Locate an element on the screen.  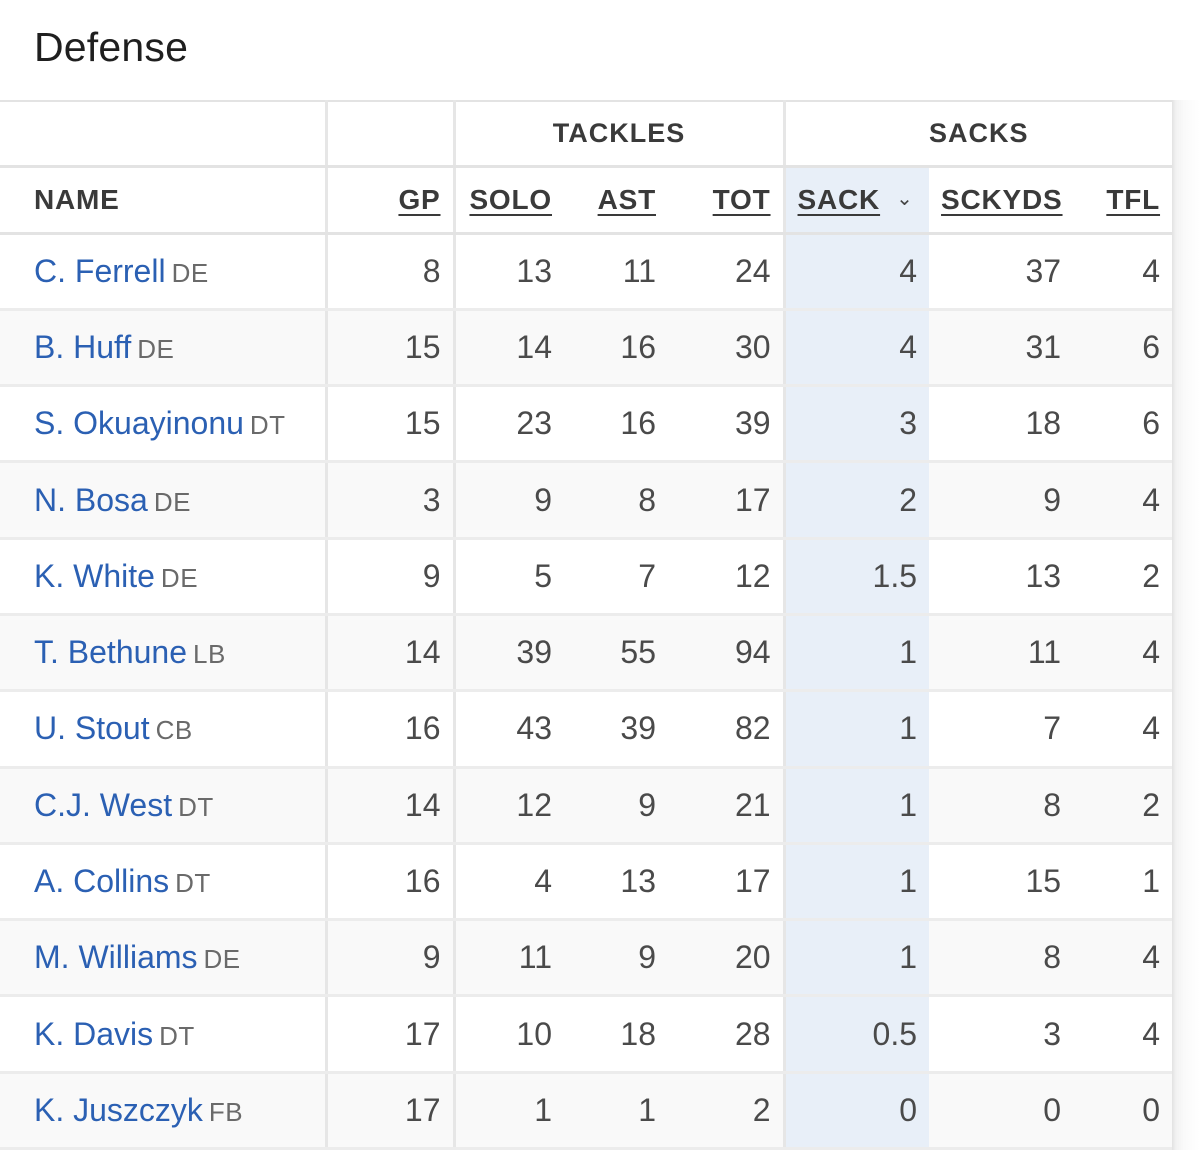
stat-cell-tot: 82 is located at coordinates (727, 729).